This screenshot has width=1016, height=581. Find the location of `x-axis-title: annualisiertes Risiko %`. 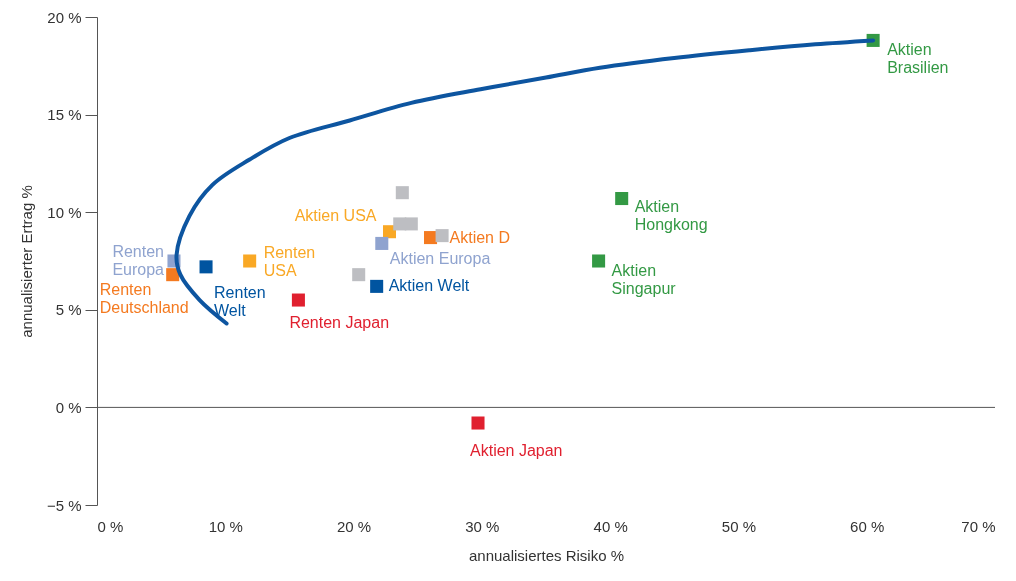

x-axis-title: annualisiertes Risiko % is located at coordinates (546, 555).